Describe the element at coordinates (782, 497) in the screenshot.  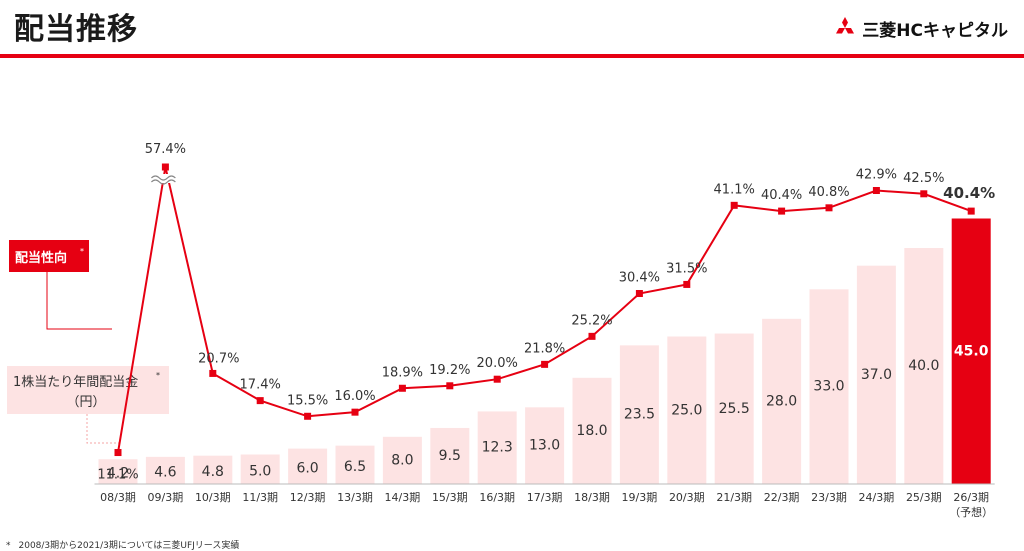
I see `category-label: 22/3期` at that location.